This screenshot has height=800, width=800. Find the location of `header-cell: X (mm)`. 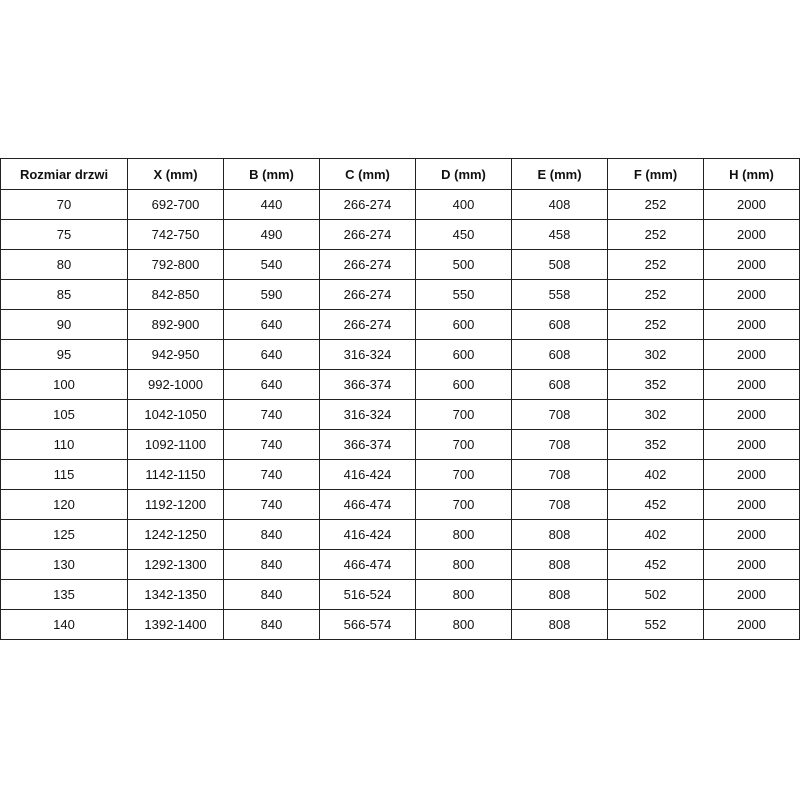

header-cell: X (mm) is located at coordinates (175, 174).